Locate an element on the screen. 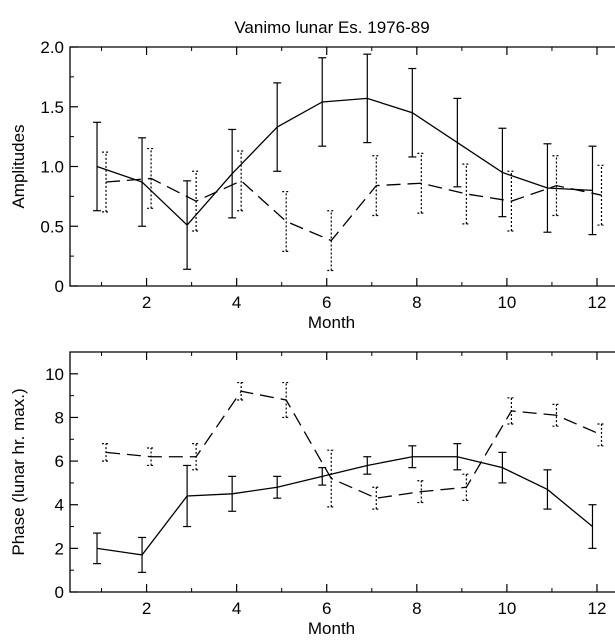 The width and height of the screenshot is (615, 640). phase-y-tick-label: 2 is located at coordinates (59, 548).